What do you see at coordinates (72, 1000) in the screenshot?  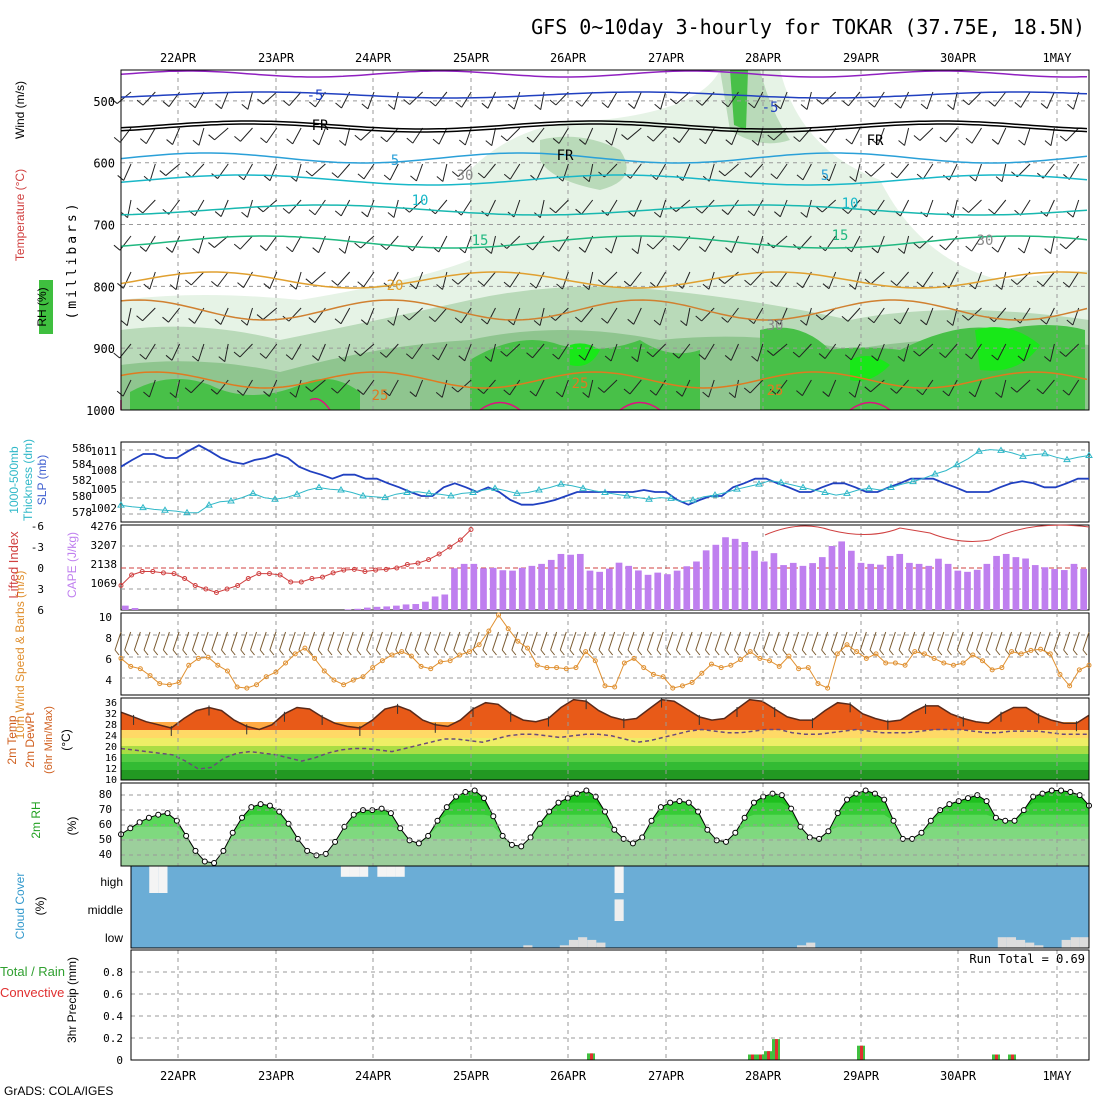 I see `ylabel-precip-axis: 3hr Precip (mm)` at bounding box center [72, 1000].